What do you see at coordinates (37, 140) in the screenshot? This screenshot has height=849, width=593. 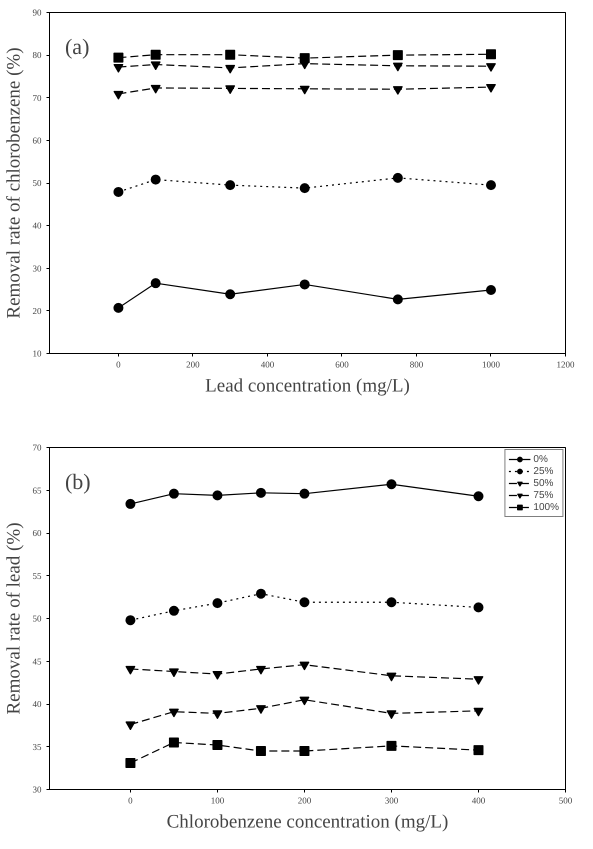 I see `y-tick-label: 60` at bounding box center [37, 140].